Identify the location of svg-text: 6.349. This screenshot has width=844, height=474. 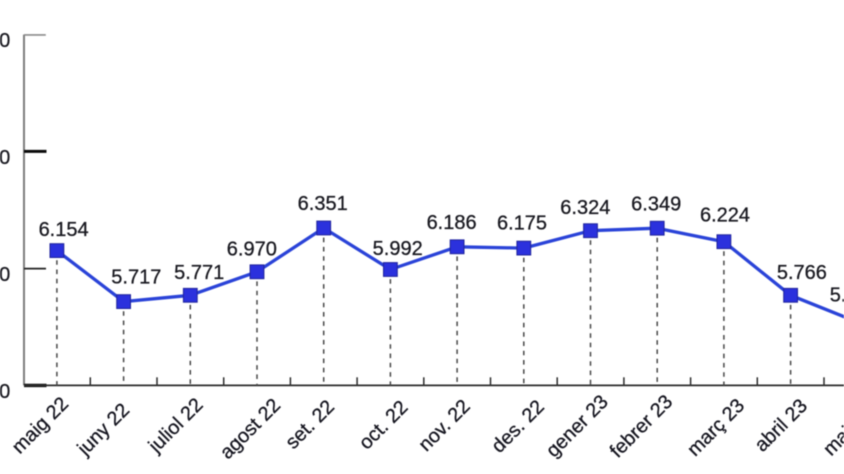
(656, 204).